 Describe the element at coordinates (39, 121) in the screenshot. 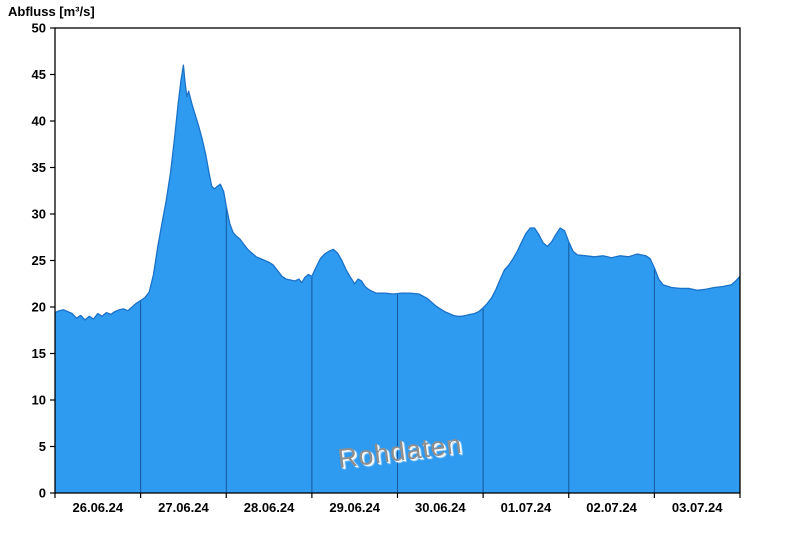

I see `y-tick-label: 40` at that location.